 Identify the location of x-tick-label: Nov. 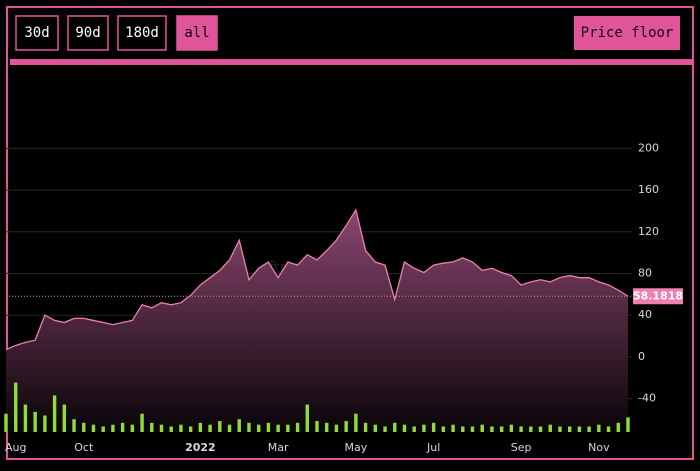
(599, 447).